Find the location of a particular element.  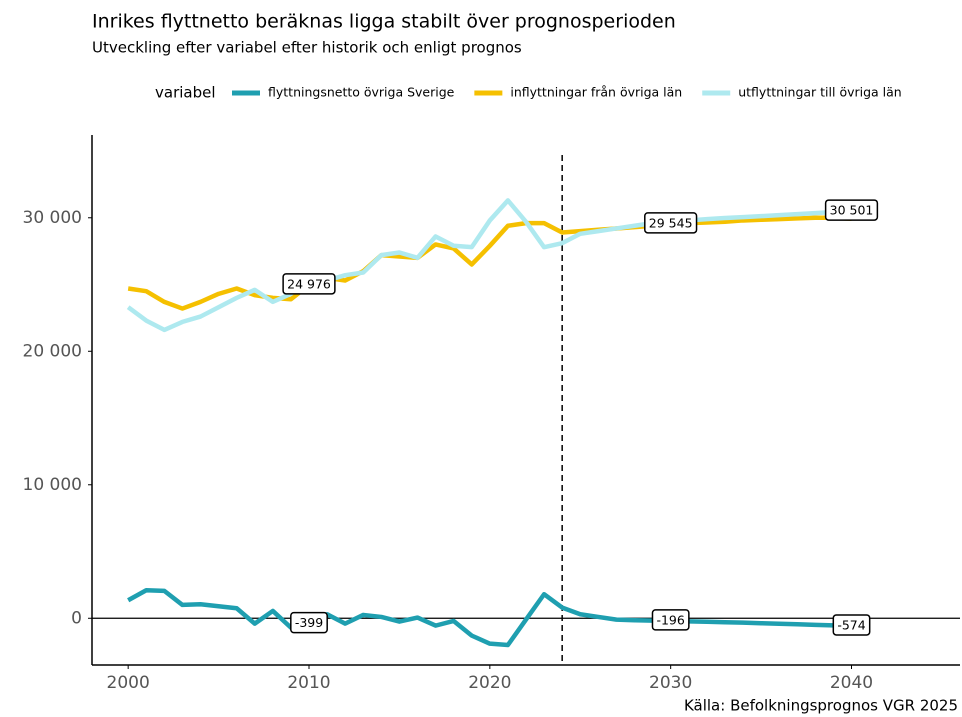

x-tick-label: 2030 is located at coordinates (670, 683).